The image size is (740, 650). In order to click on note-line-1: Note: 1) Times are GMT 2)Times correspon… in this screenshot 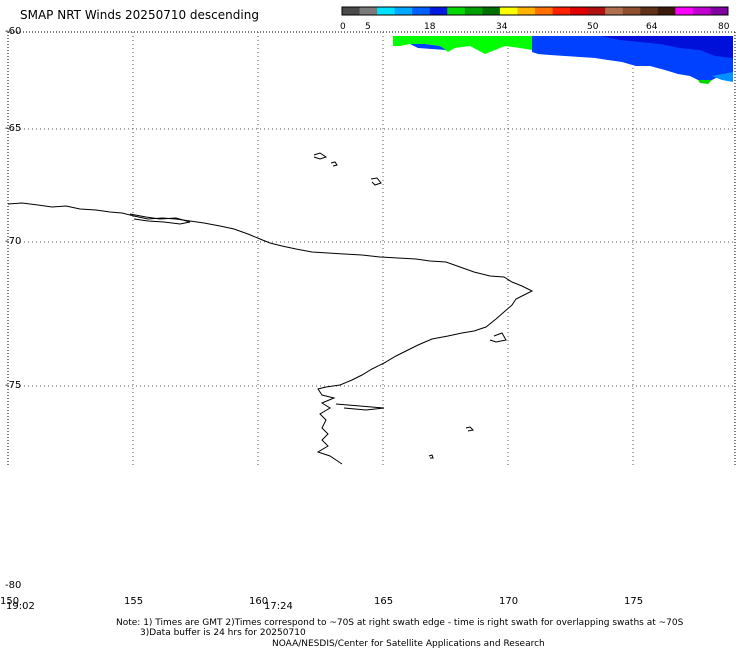, I will do `click(400, 623)`.